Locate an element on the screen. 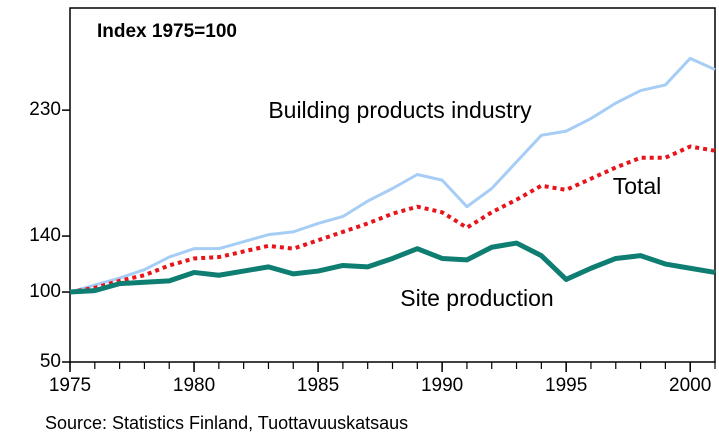  x-tick-label: 1990 is located at coordinates (442, 385).